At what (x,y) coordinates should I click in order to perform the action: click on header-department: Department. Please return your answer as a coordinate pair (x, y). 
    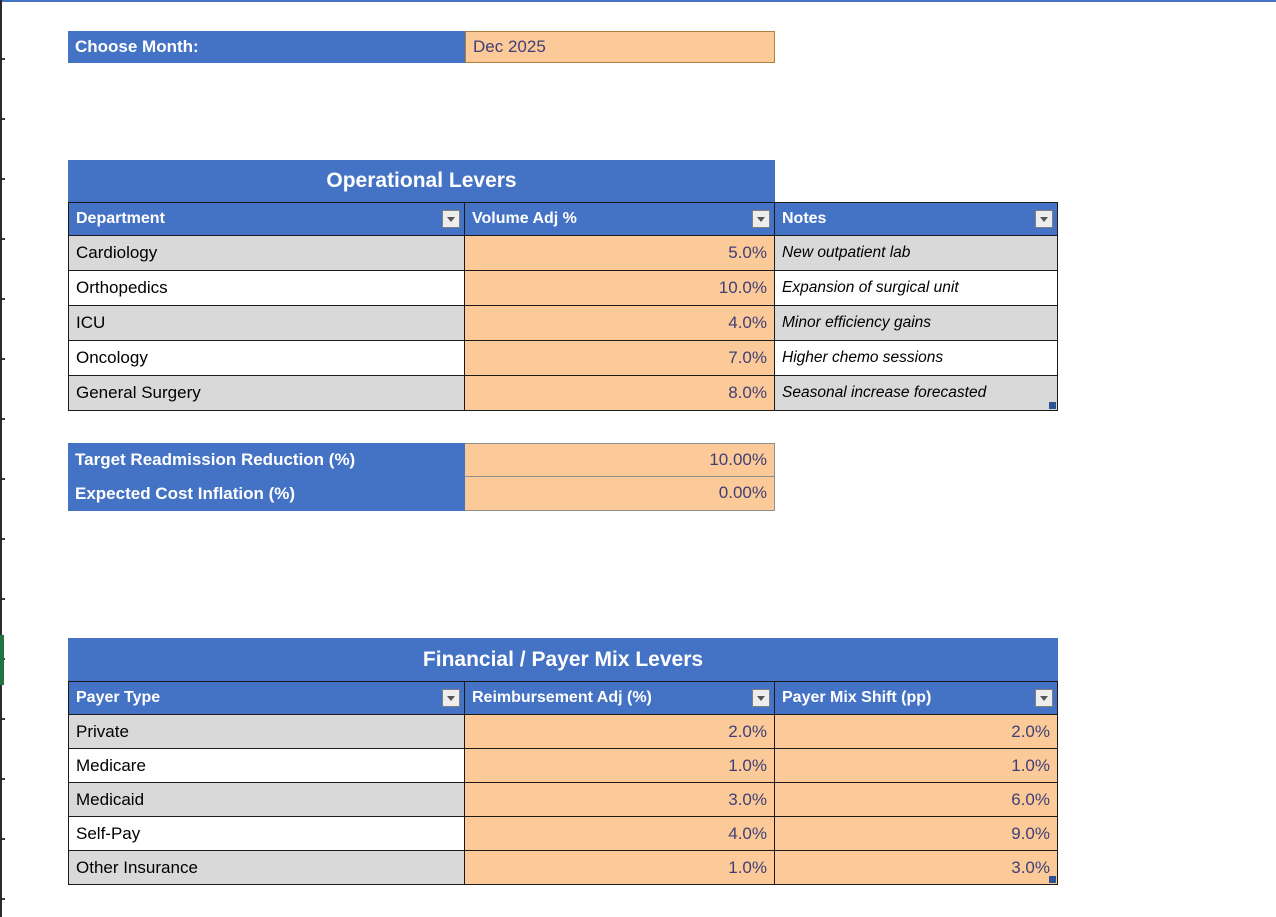
    Looking at the image, I should click on (266, 219).